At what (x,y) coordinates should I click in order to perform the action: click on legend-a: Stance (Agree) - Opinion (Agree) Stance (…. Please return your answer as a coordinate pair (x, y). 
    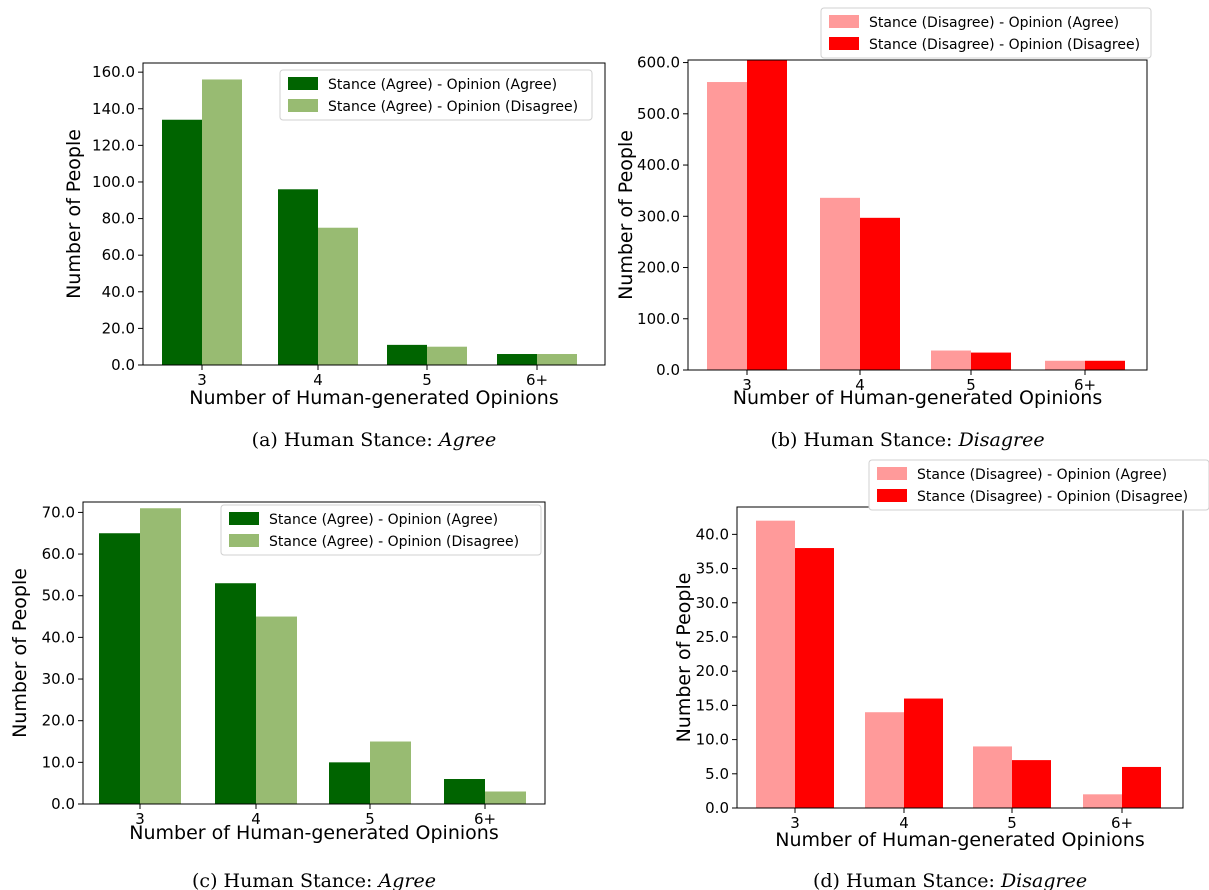
    Looking at the image, I should click on (436, 95).